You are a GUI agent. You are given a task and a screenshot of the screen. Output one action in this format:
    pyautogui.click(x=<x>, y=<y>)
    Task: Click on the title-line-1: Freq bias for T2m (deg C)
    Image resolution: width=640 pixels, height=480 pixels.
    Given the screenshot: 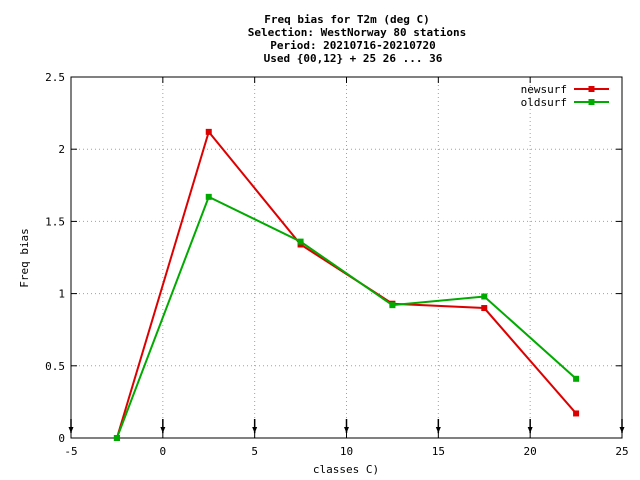 What is the action you would take?
    pyautogui.click(x=347, y=19)
    